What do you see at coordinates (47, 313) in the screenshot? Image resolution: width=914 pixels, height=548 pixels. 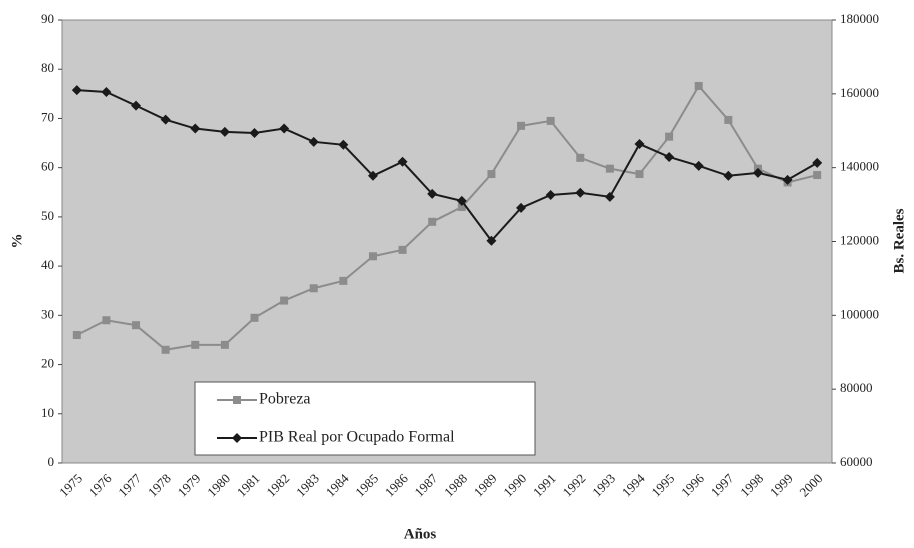 I see `y-tick-label: 30` at bounding box center [47, 313].